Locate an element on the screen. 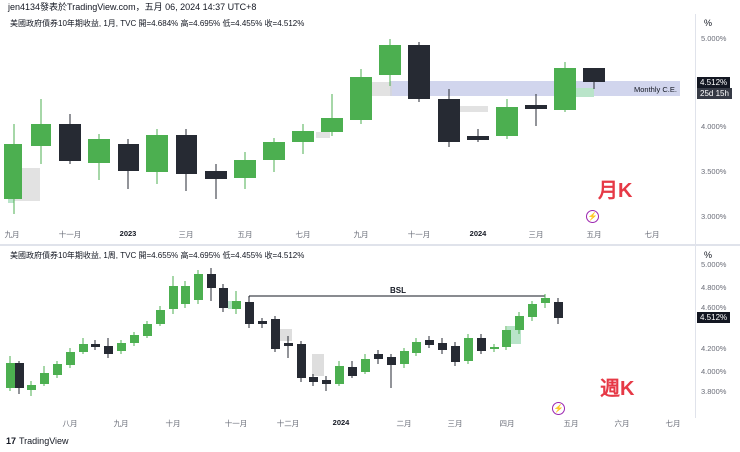 Image resolution: width=740 pixels, height=452 pixels. weekly-x-tick: 七月 is located at coordinates (673, 423).